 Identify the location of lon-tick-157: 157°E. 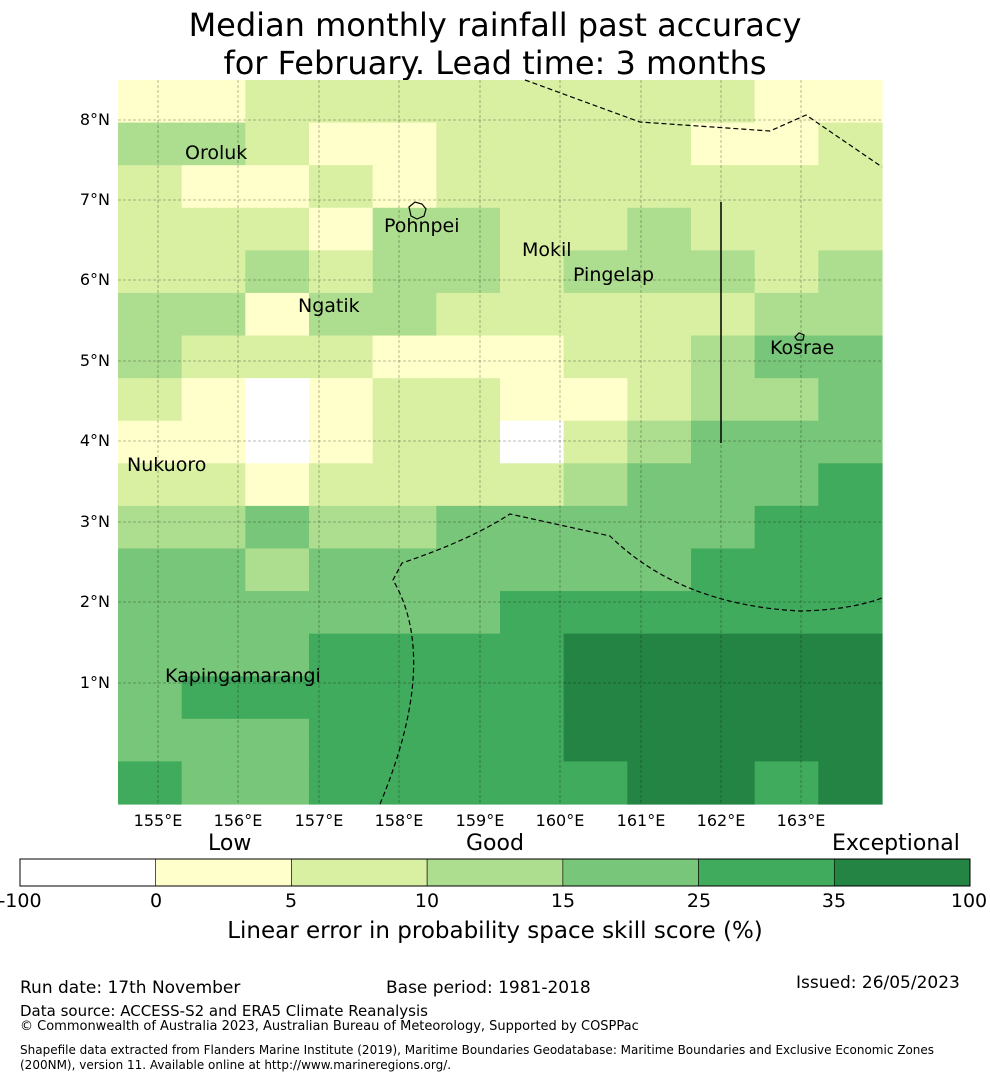
(319, 820).